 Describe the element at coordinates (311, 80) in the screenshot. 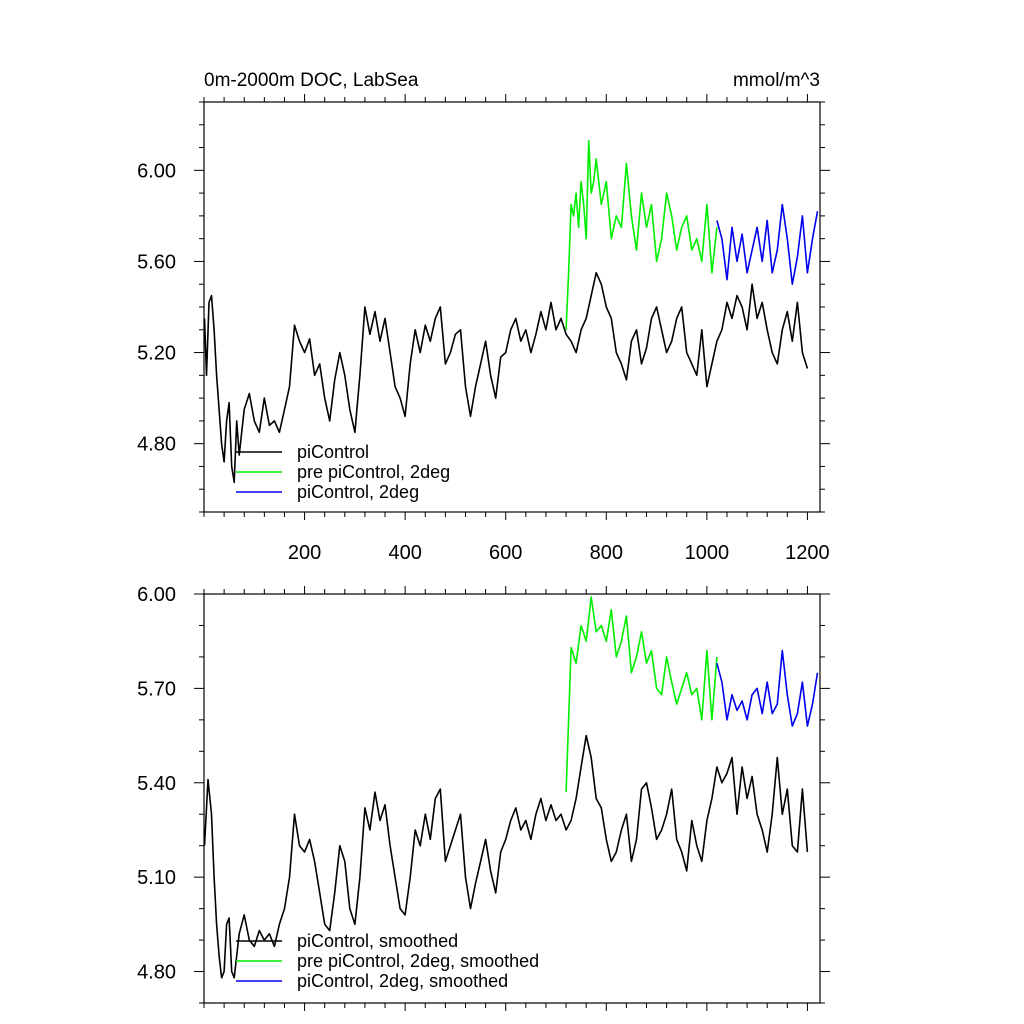

I see `chart-title: 0m-2000m DOC, LabSea` at that location.